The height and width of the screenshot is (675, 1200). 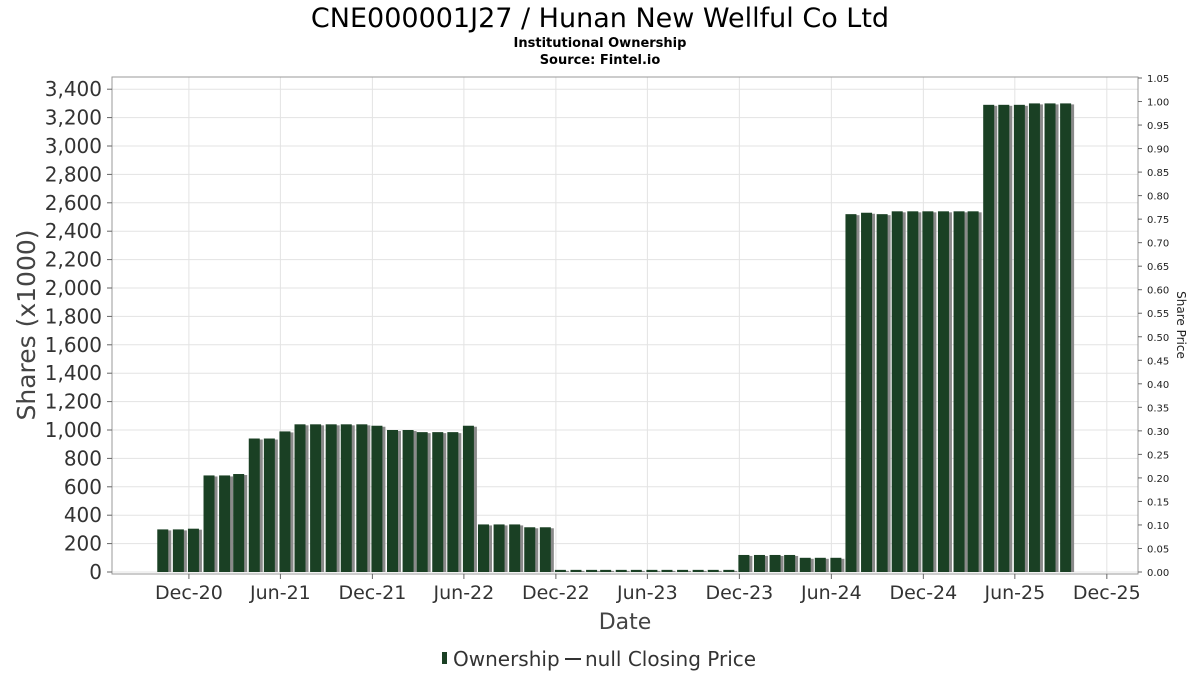 What do you see at coordinates (831, 593) in the screenshot?
I see `x-tick-label: Jun-24` at bounding box center [831, 593].